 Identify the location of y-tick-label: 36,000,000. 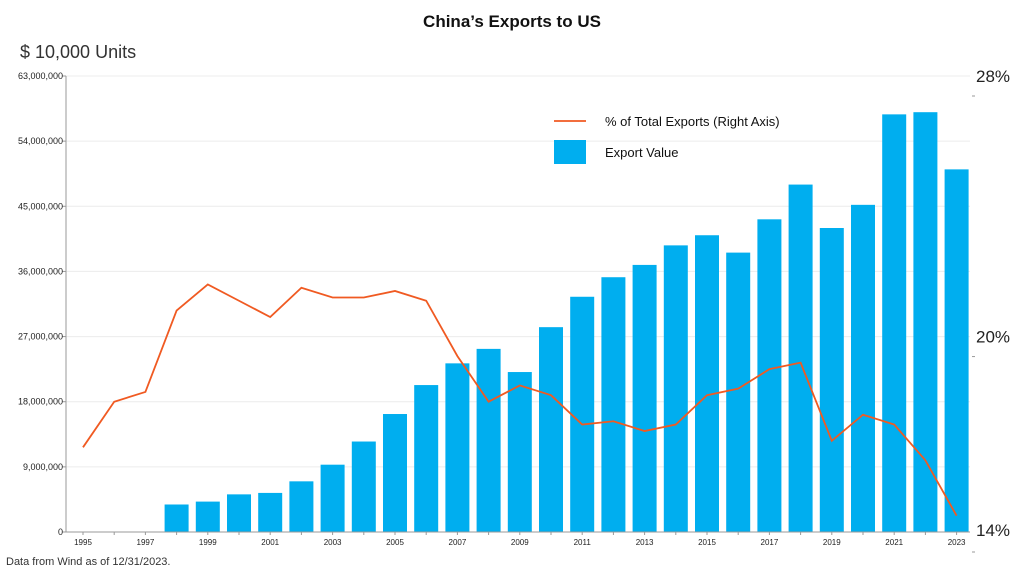
(40, 271).